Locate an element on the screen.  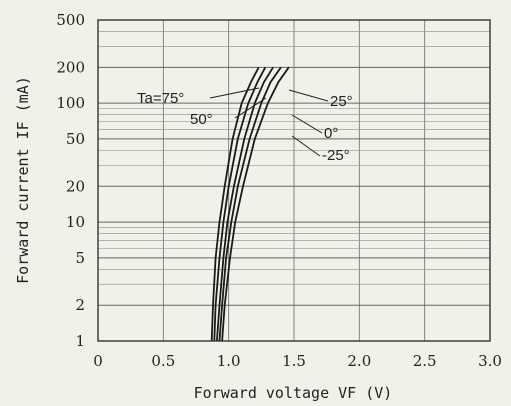
y-tick-label: 100 is located at coordinates (70, 103).